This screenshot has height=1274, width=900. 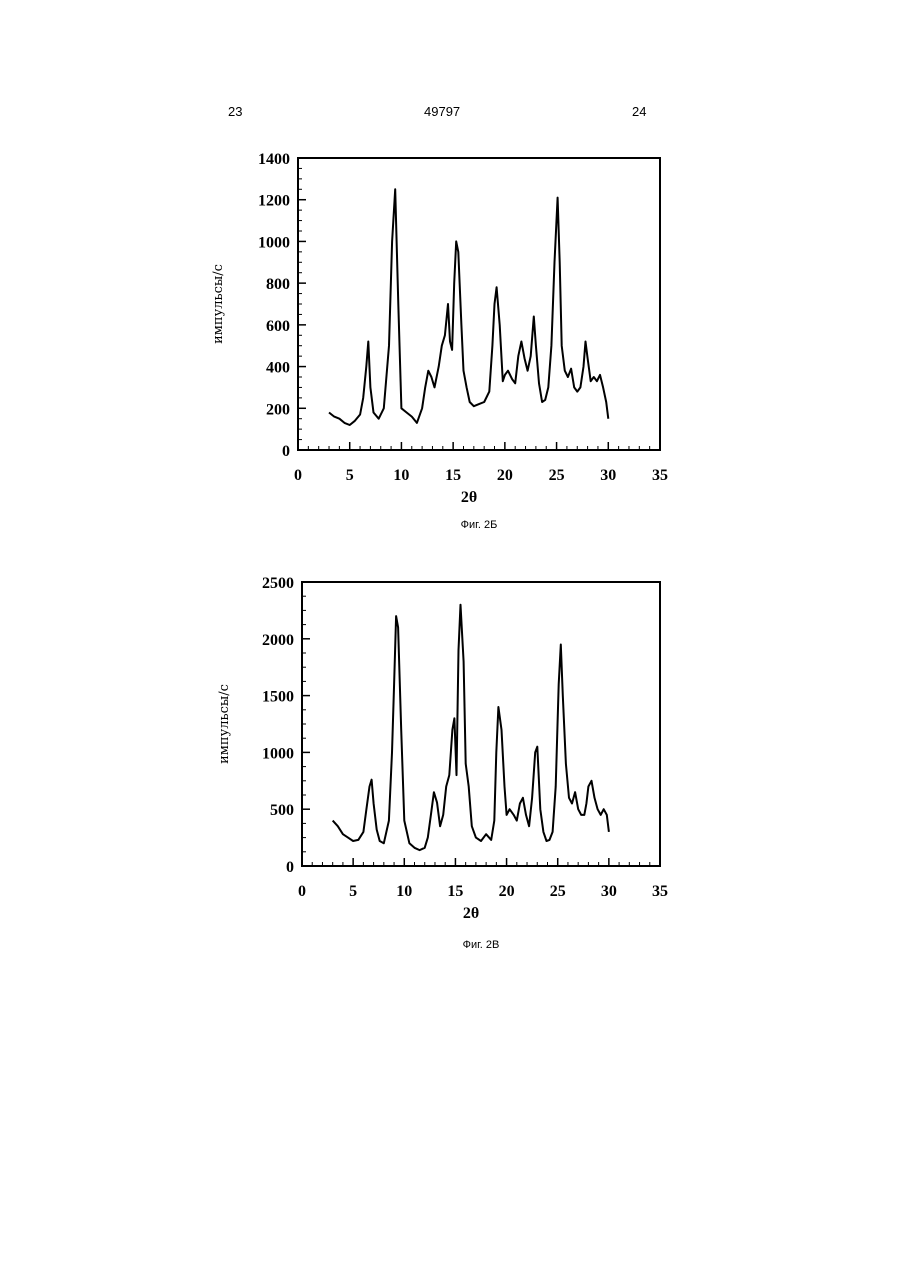 What do you see at coordinates (302, 891) in the screenshot?
I see `chart-2-xtick-label: 0` at bounding box center [302, 891].